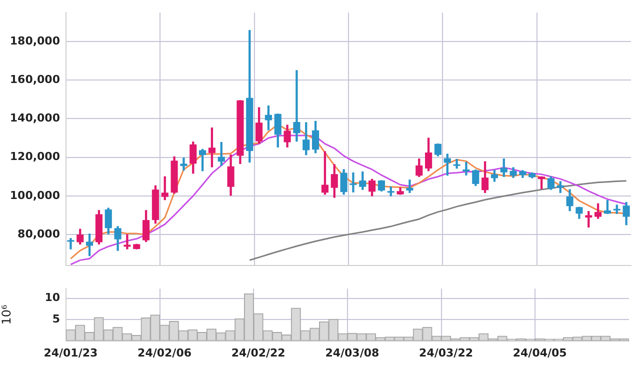 The height and width of the screenshot is (366, 639). Describe the element at coordinates (35, 157) in the screenshot. I see `y-tick-label: 120,000` at that location.